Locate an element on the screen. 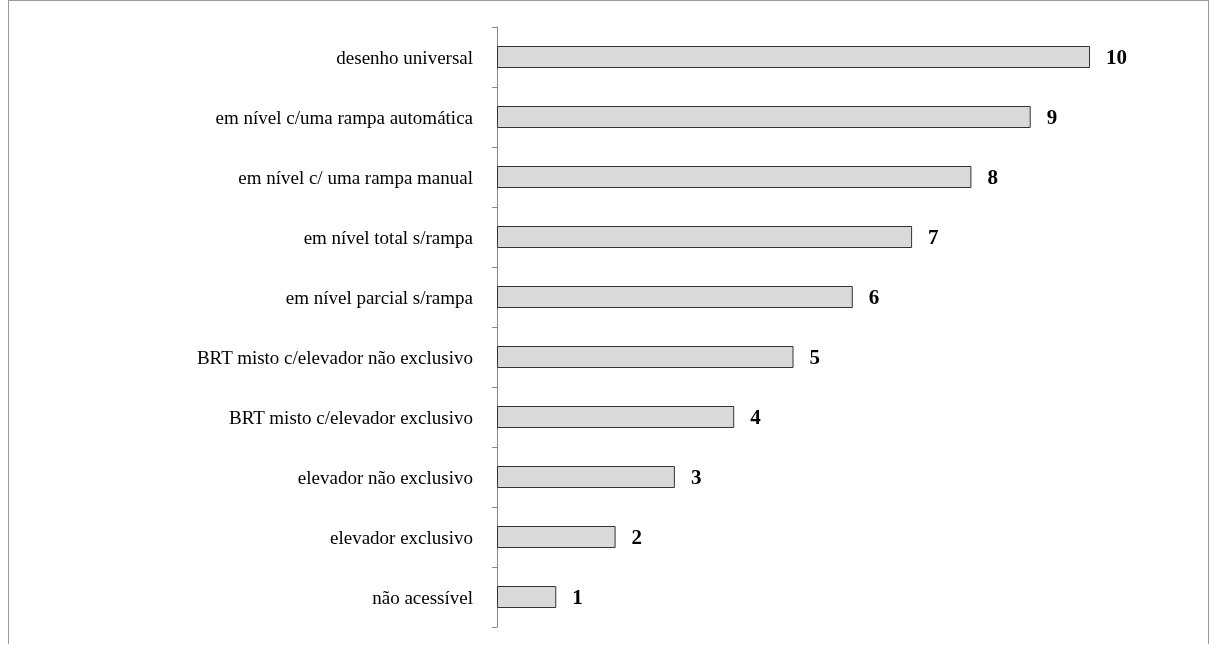  data-label: 4 is located at coordinates (756, 417).